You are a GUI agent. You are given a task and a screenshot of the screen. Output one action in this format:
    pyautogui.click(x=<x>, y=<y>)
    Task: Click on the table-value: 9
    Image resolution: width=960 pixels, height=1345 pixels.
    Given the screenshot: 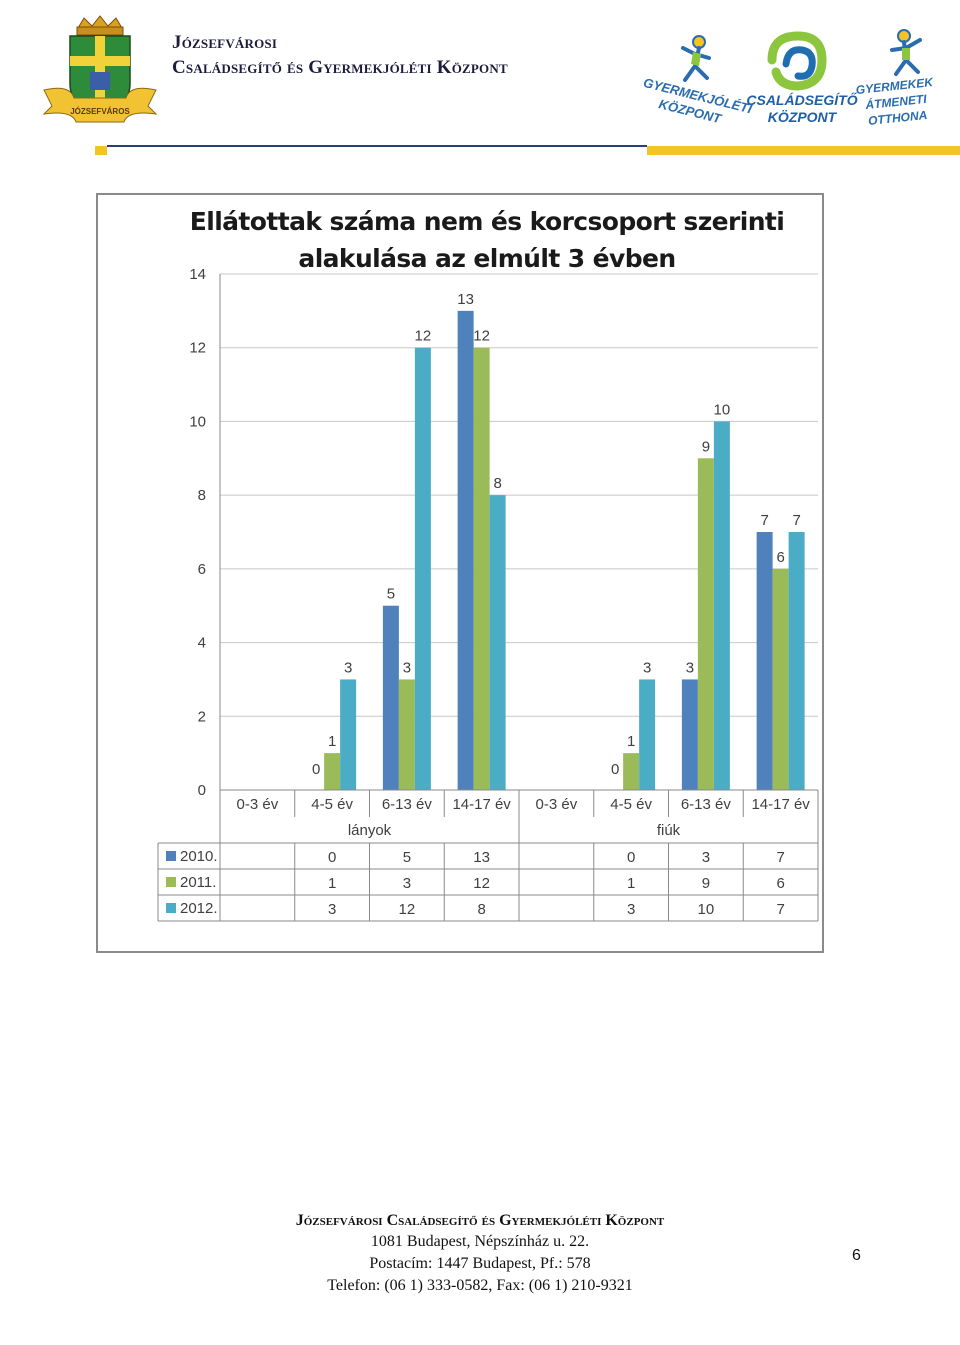 What is the action you would take?
    pyautogui.click(x=706, y=883)
    